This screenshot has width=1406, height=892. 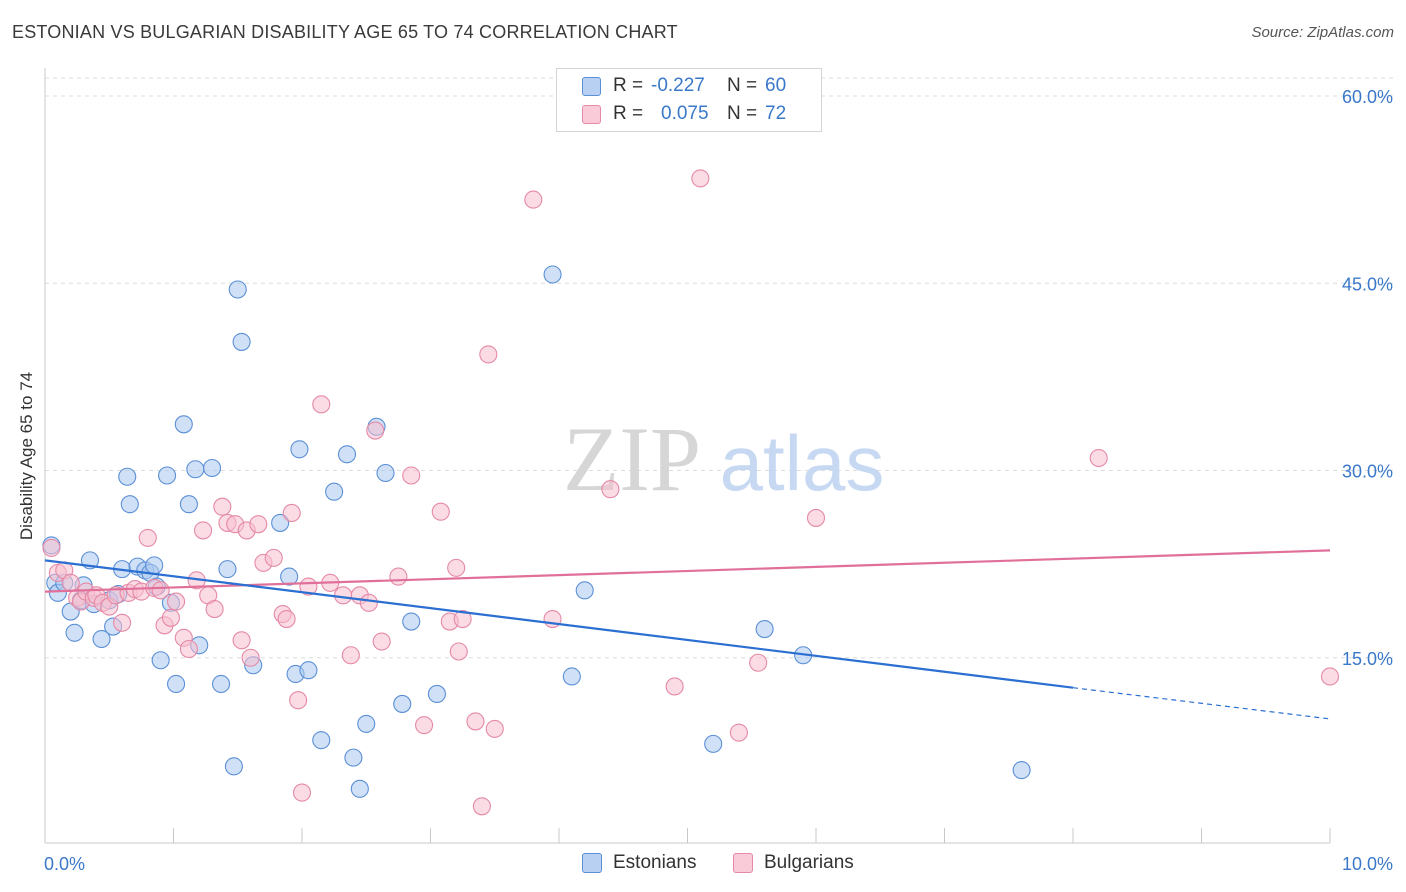 What do you see at coordinates (64, 864) in the screenshot?
I see `x-tick-label: 0.0%` at bounding box center [64, 864].